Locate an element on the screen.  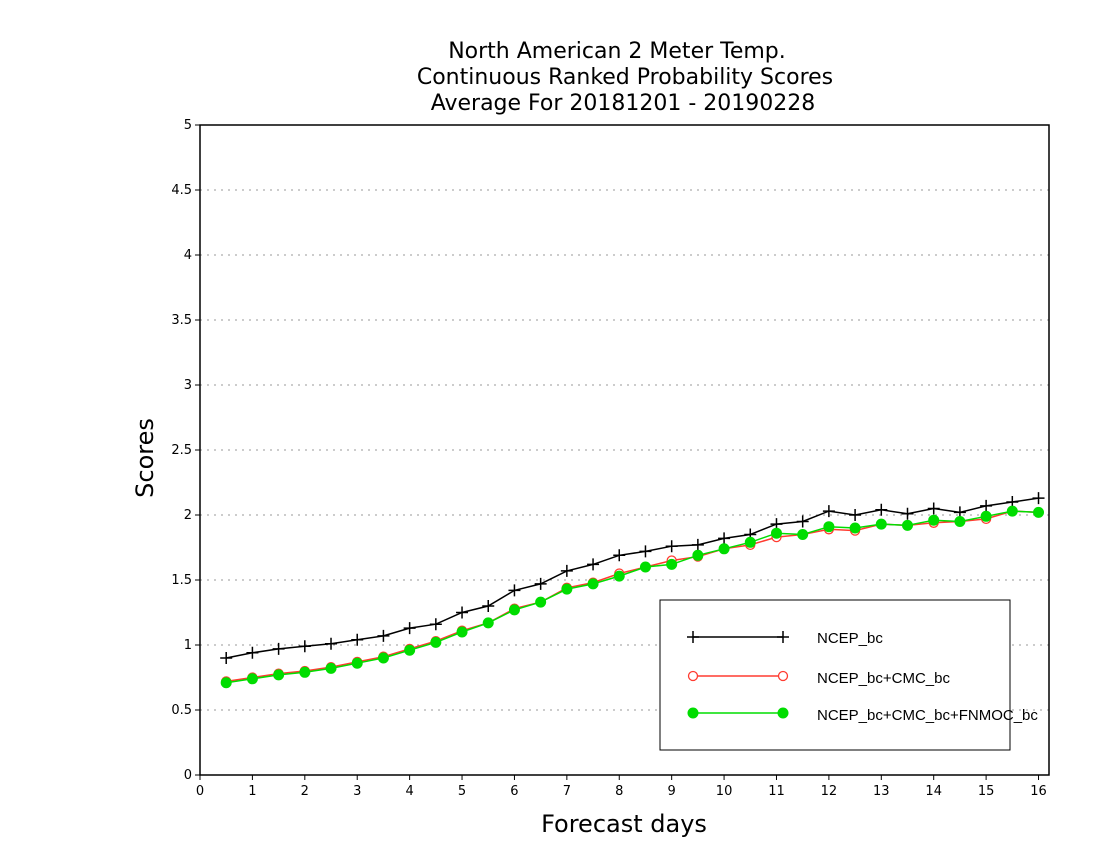
y-axis-title: Scores is located at coordinates (145, 458).